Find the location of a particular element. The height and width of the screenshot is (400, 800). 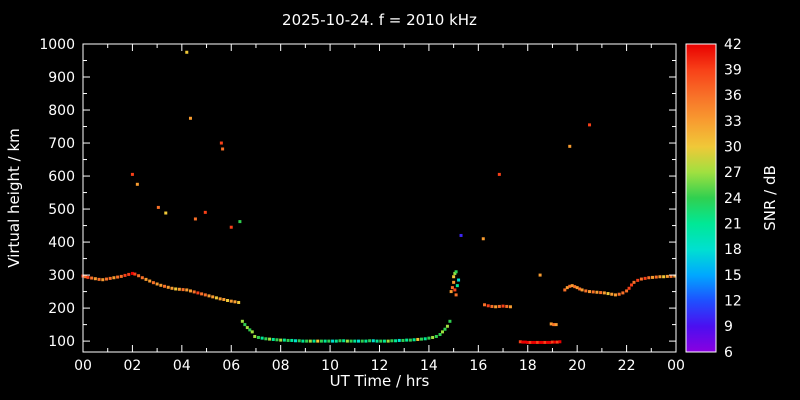

x-tick-label: 16 is located at coordinates (478, 366).